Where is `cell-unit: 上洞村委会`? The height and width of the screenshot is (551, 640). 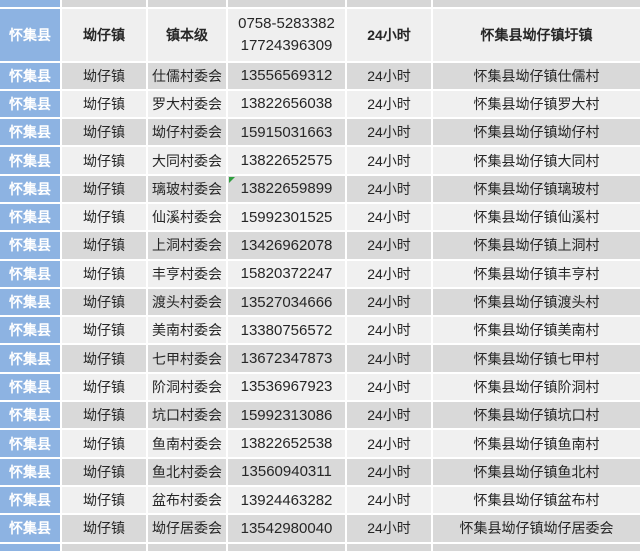 cell-unit: 上洞村委会 is located at coordinates (188, 245).